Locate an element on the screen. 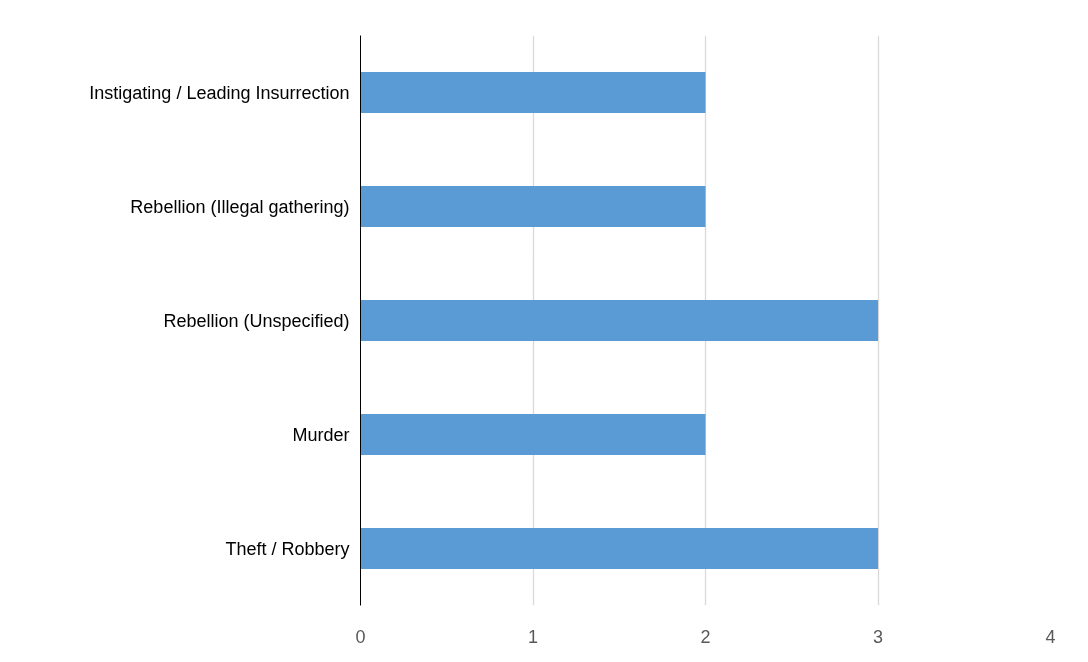 The height and width of the screenshot is (662, 1088). y-tick-label: Theft / Robbery is located at coordinates (287, 548).